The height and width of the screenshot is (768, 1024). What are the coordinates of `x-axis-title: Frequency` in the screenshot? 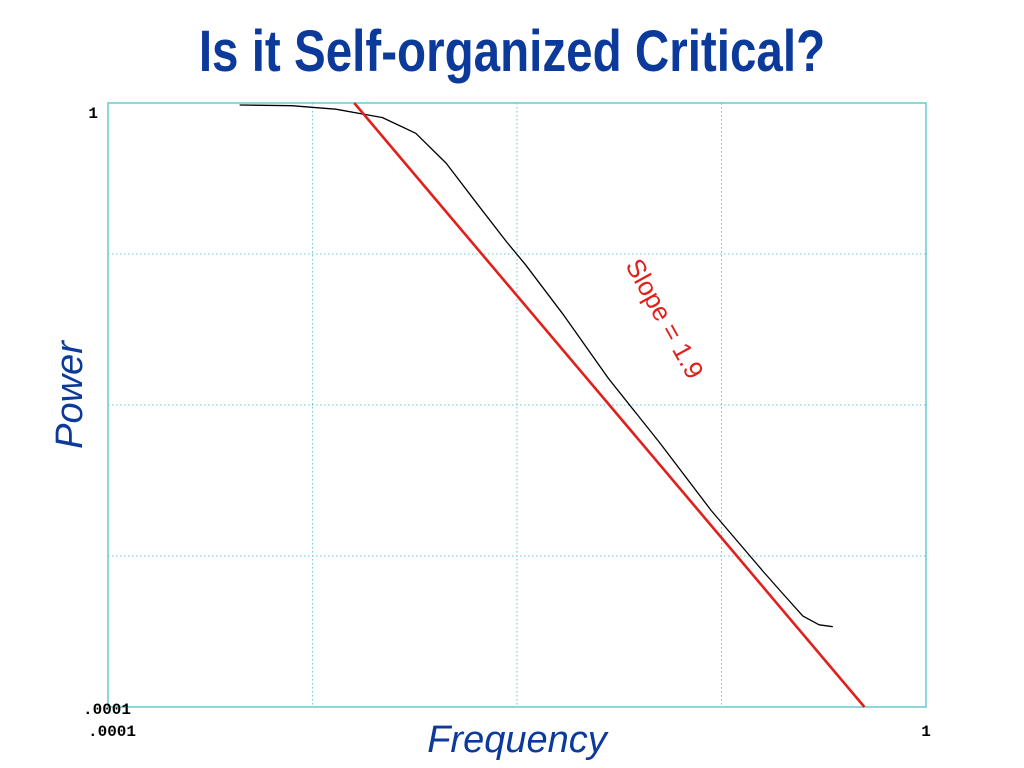 It's located at (518, 740).